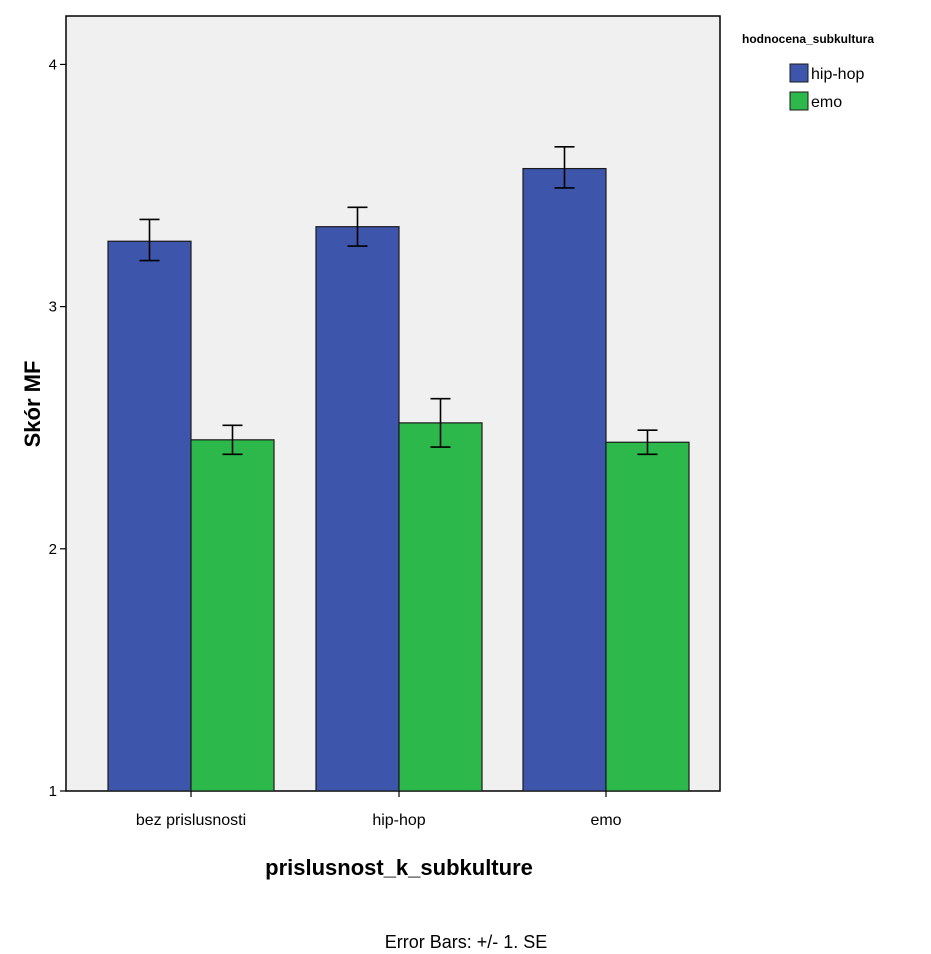 The width and height of the screenshot is (931, 954). Describe the element at coordinates (191, 820) in the screenshot. I see `x-tick-label: bez prislusnosti` at that location.